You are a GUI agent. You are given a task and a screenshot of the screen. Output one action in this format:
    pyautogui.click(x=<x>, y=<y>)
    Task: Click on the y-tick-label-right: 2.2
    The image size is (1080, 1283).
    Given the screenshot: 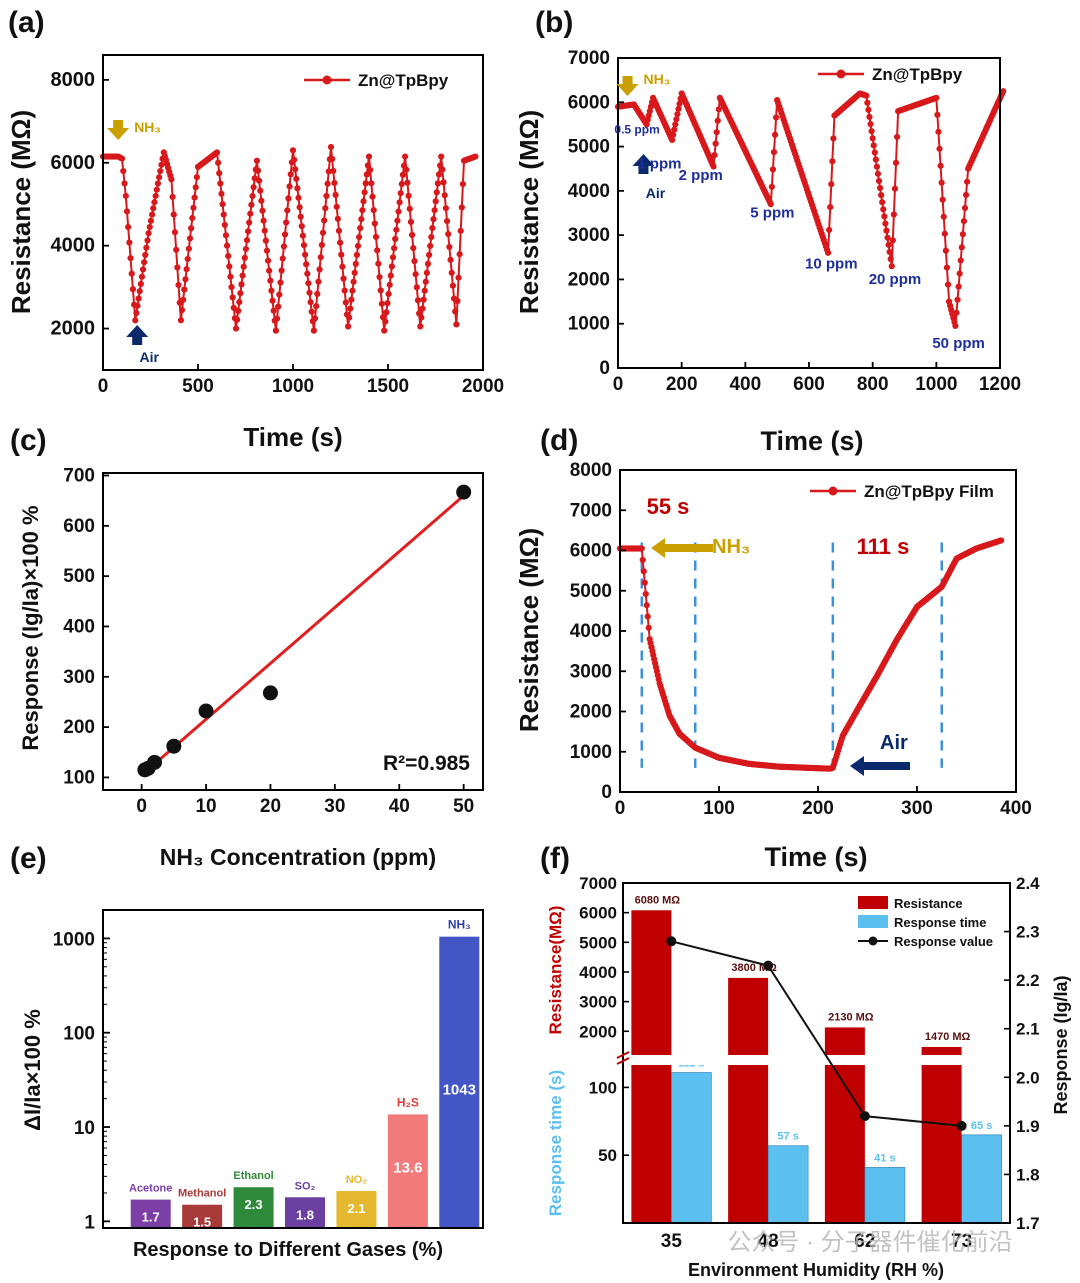 What is the action you would take?
    pyautogui.click(x=1028, y=980)
    